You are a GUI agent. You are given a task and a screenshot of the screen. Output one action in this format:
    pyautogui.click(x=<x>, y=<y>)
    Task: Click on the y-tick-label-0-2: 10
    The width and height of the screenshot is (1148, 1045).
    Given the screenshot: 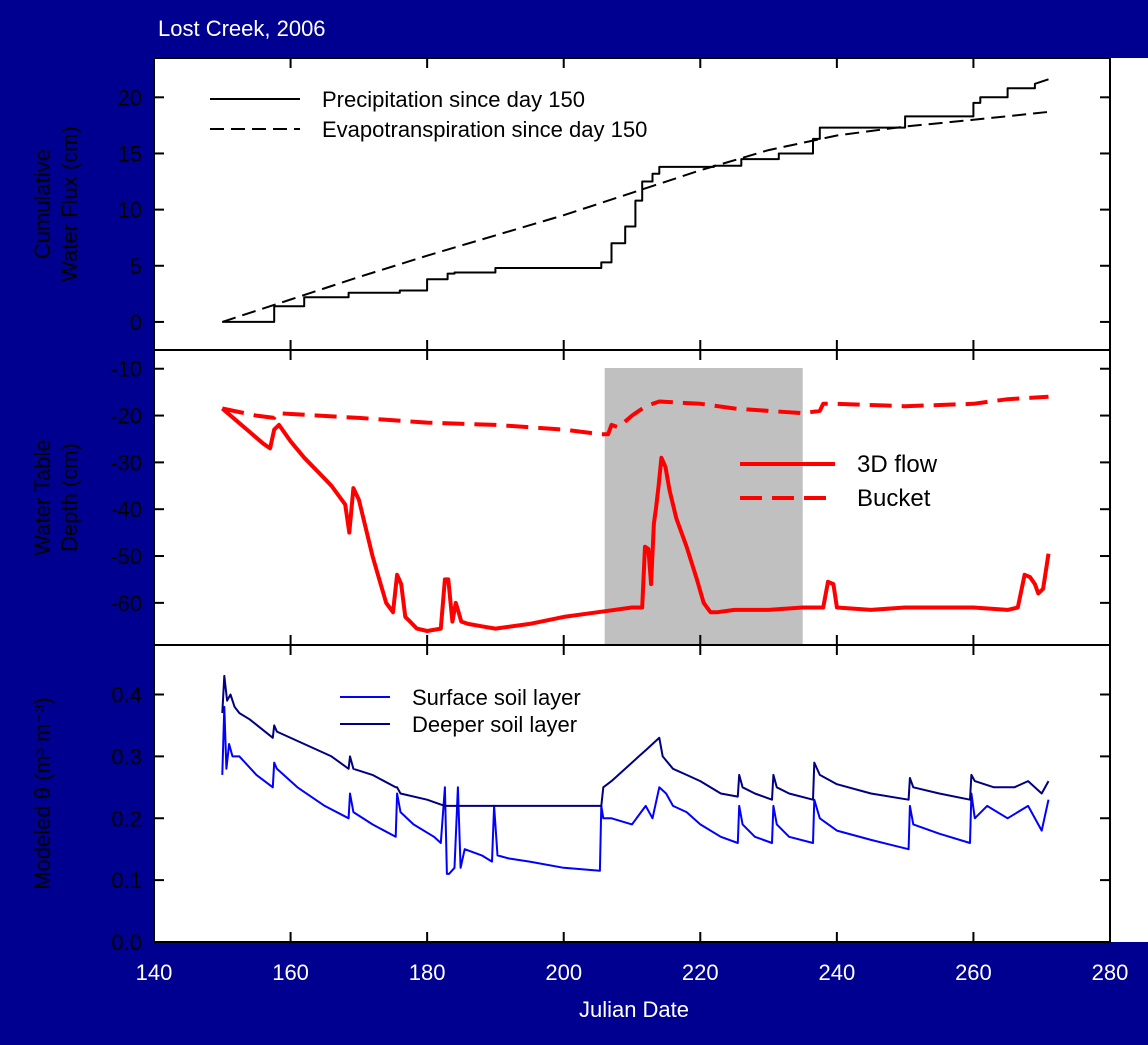 What is the action you would take?
    pyautogui.click(x=130, y=210)
    